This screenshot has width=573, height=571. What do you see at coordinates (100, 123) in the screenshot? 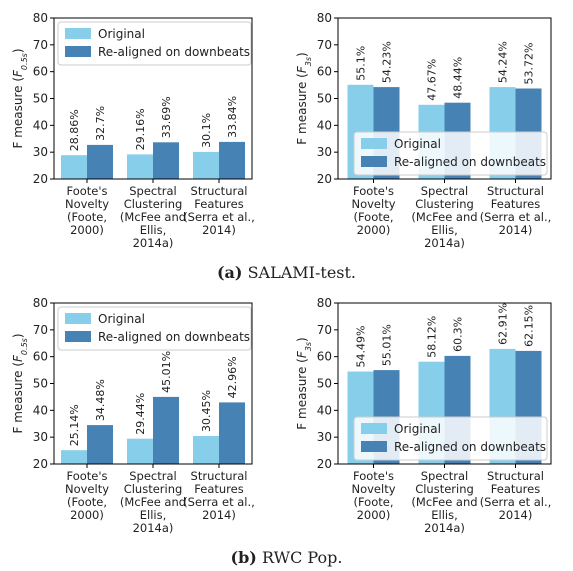
I see `data-label-a-left-s1-c0: 32.7%` at bounding box center [100, 123].